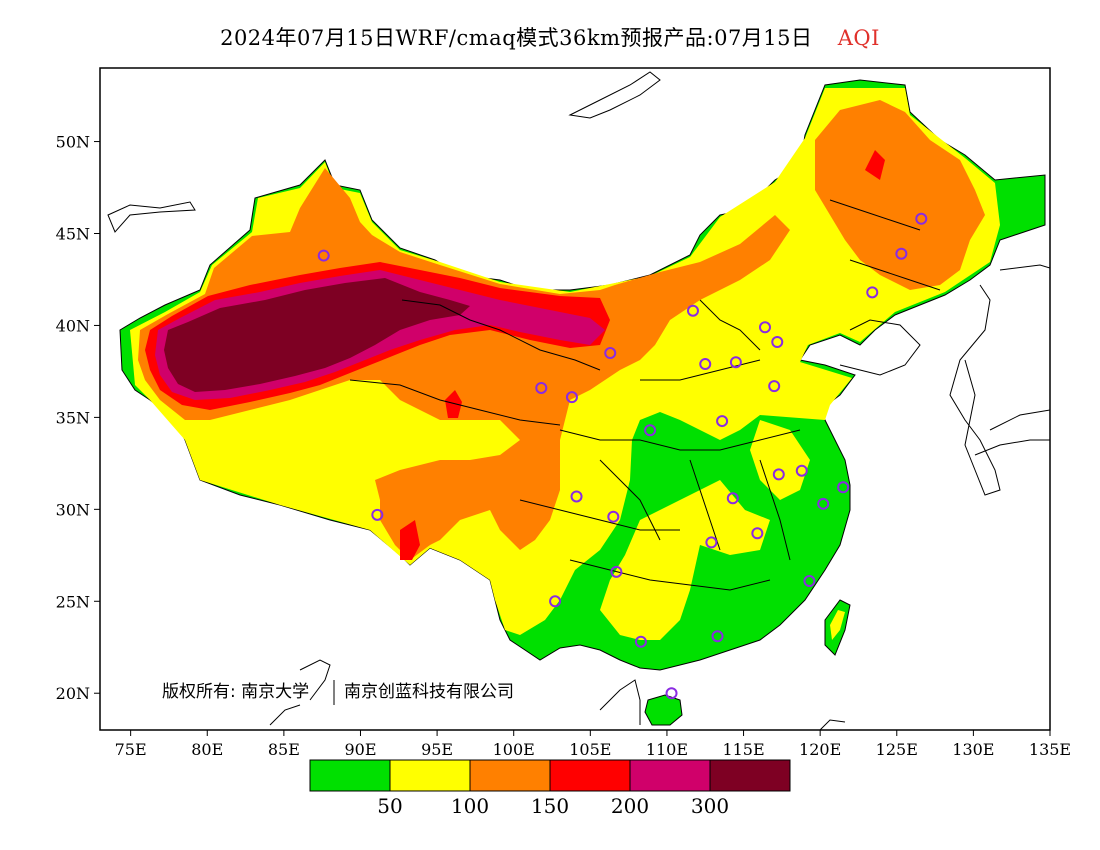 The image size is (1100, 850). Describe the element at coordinates (453, 404) in the screenshot. I see `aqi-zone-unhealthy-qinghai` at that location.